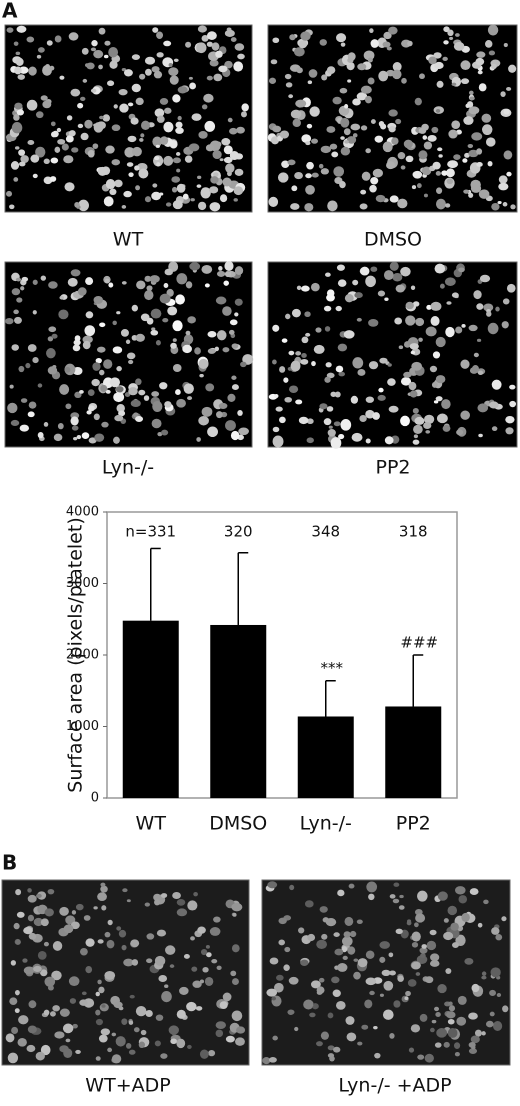  I want to click on micrograph, so click(125, 972).